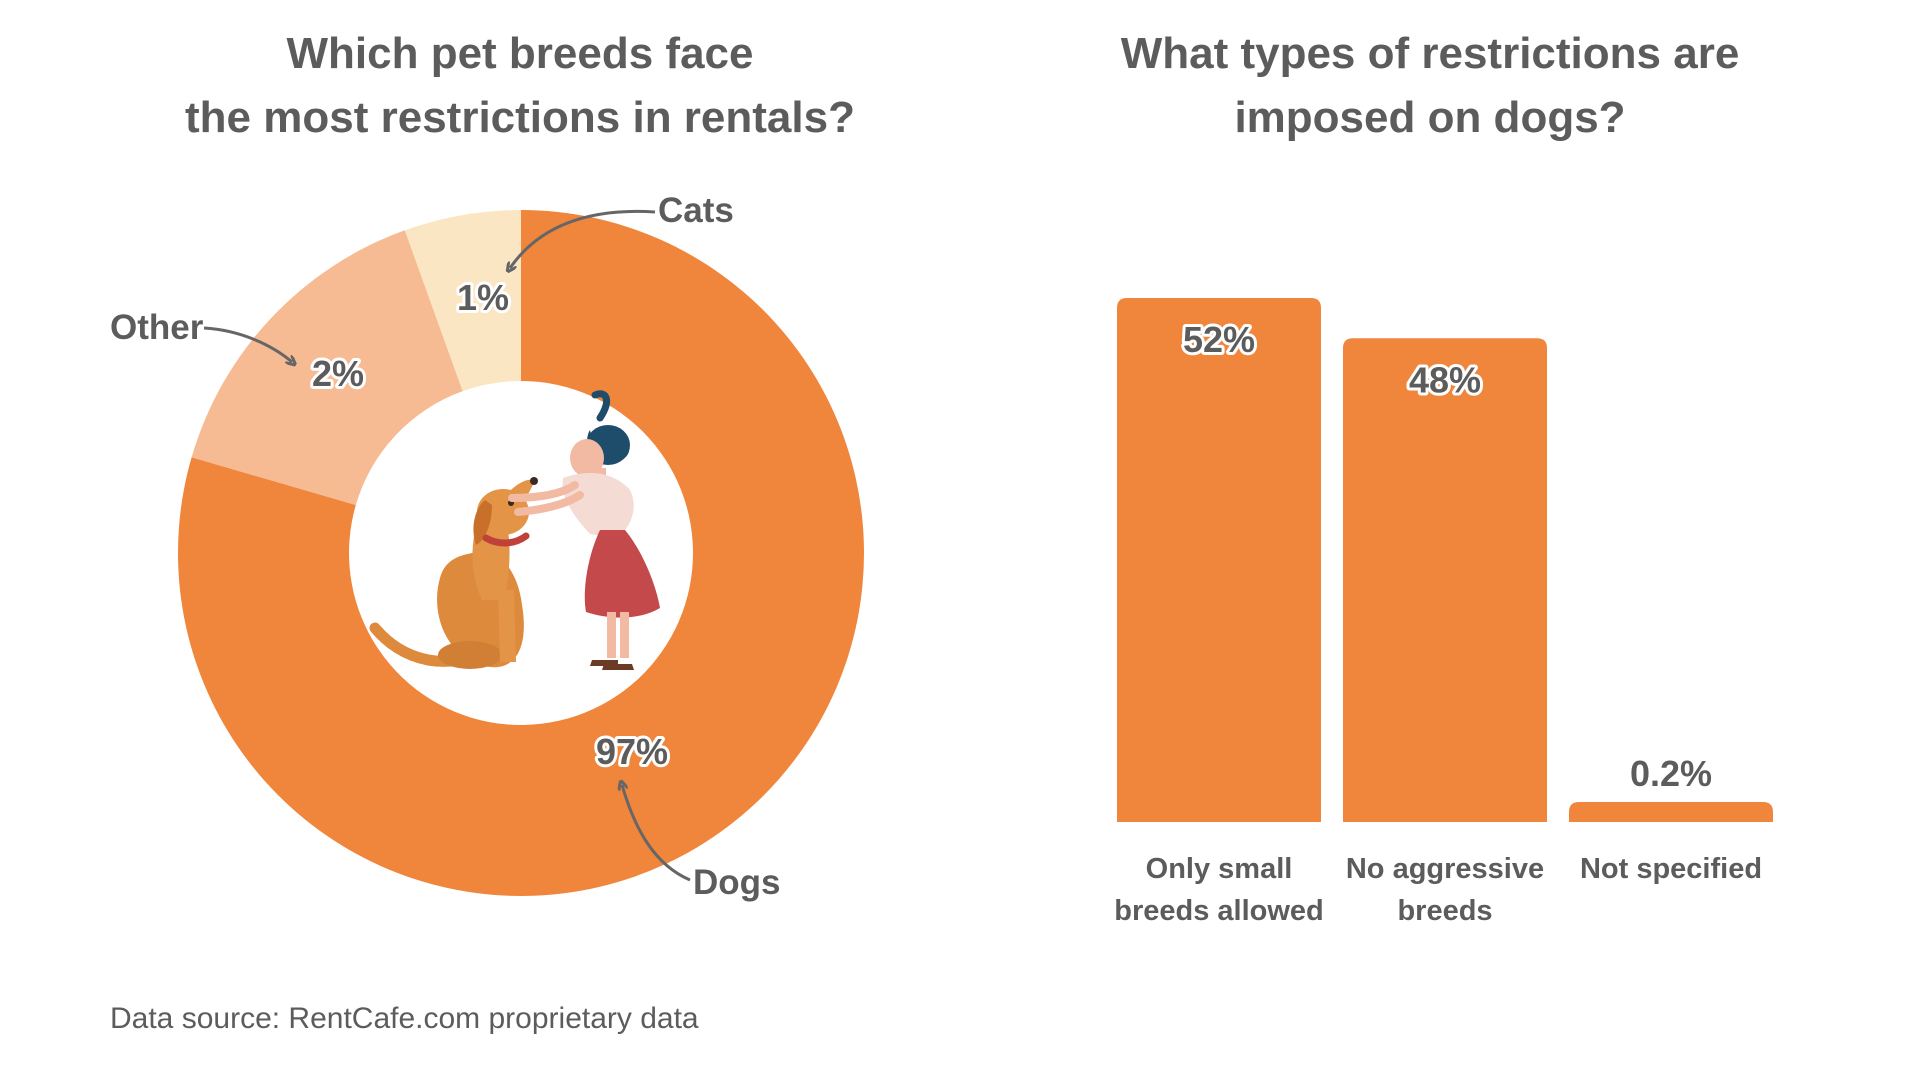  What do you see at coordinates (583, 238) in the screenshot?
I see `leader-arrow-cats` at bounding box center [583, 238].